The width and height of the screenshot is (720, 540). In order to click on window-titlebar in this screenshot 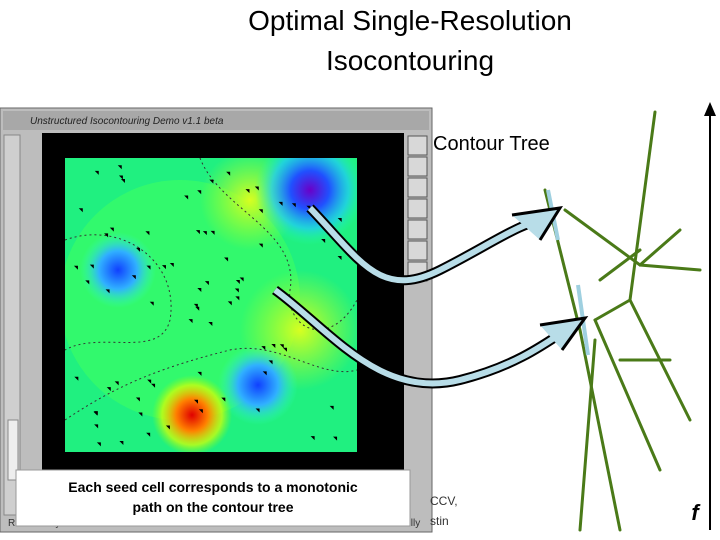, I will do `click(216, 120)`.